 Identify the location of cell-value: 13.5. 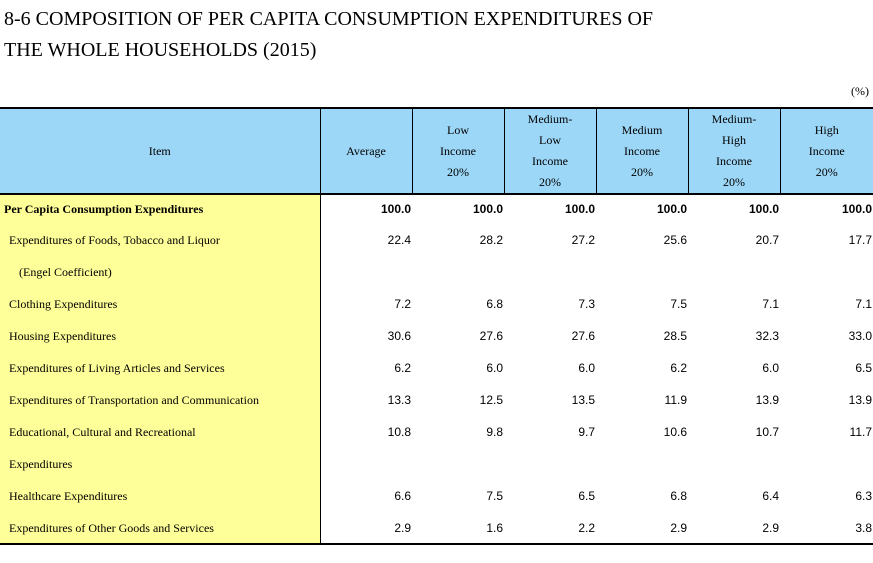
(583, 400).